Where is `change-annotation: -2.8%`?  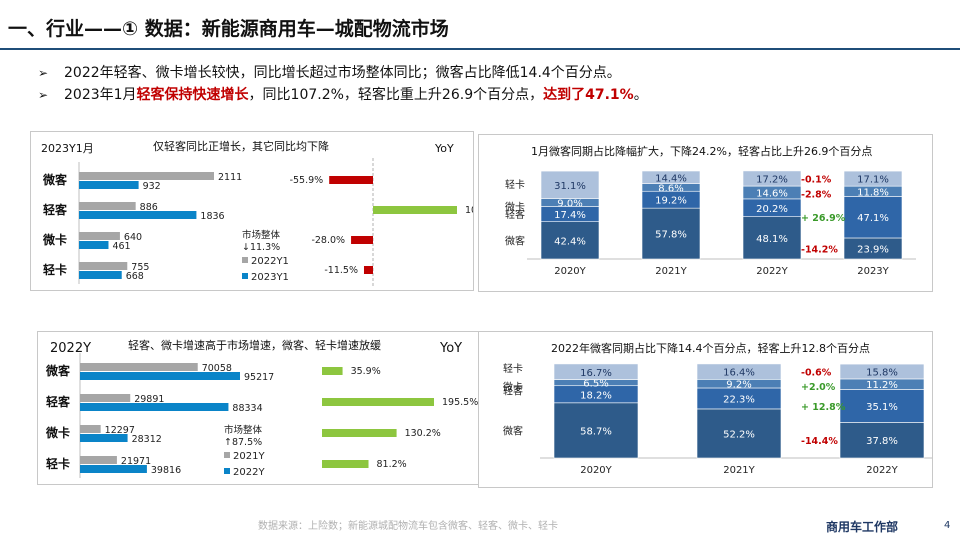
change-annotation: -2.8% is located at coordinates (816, 194).